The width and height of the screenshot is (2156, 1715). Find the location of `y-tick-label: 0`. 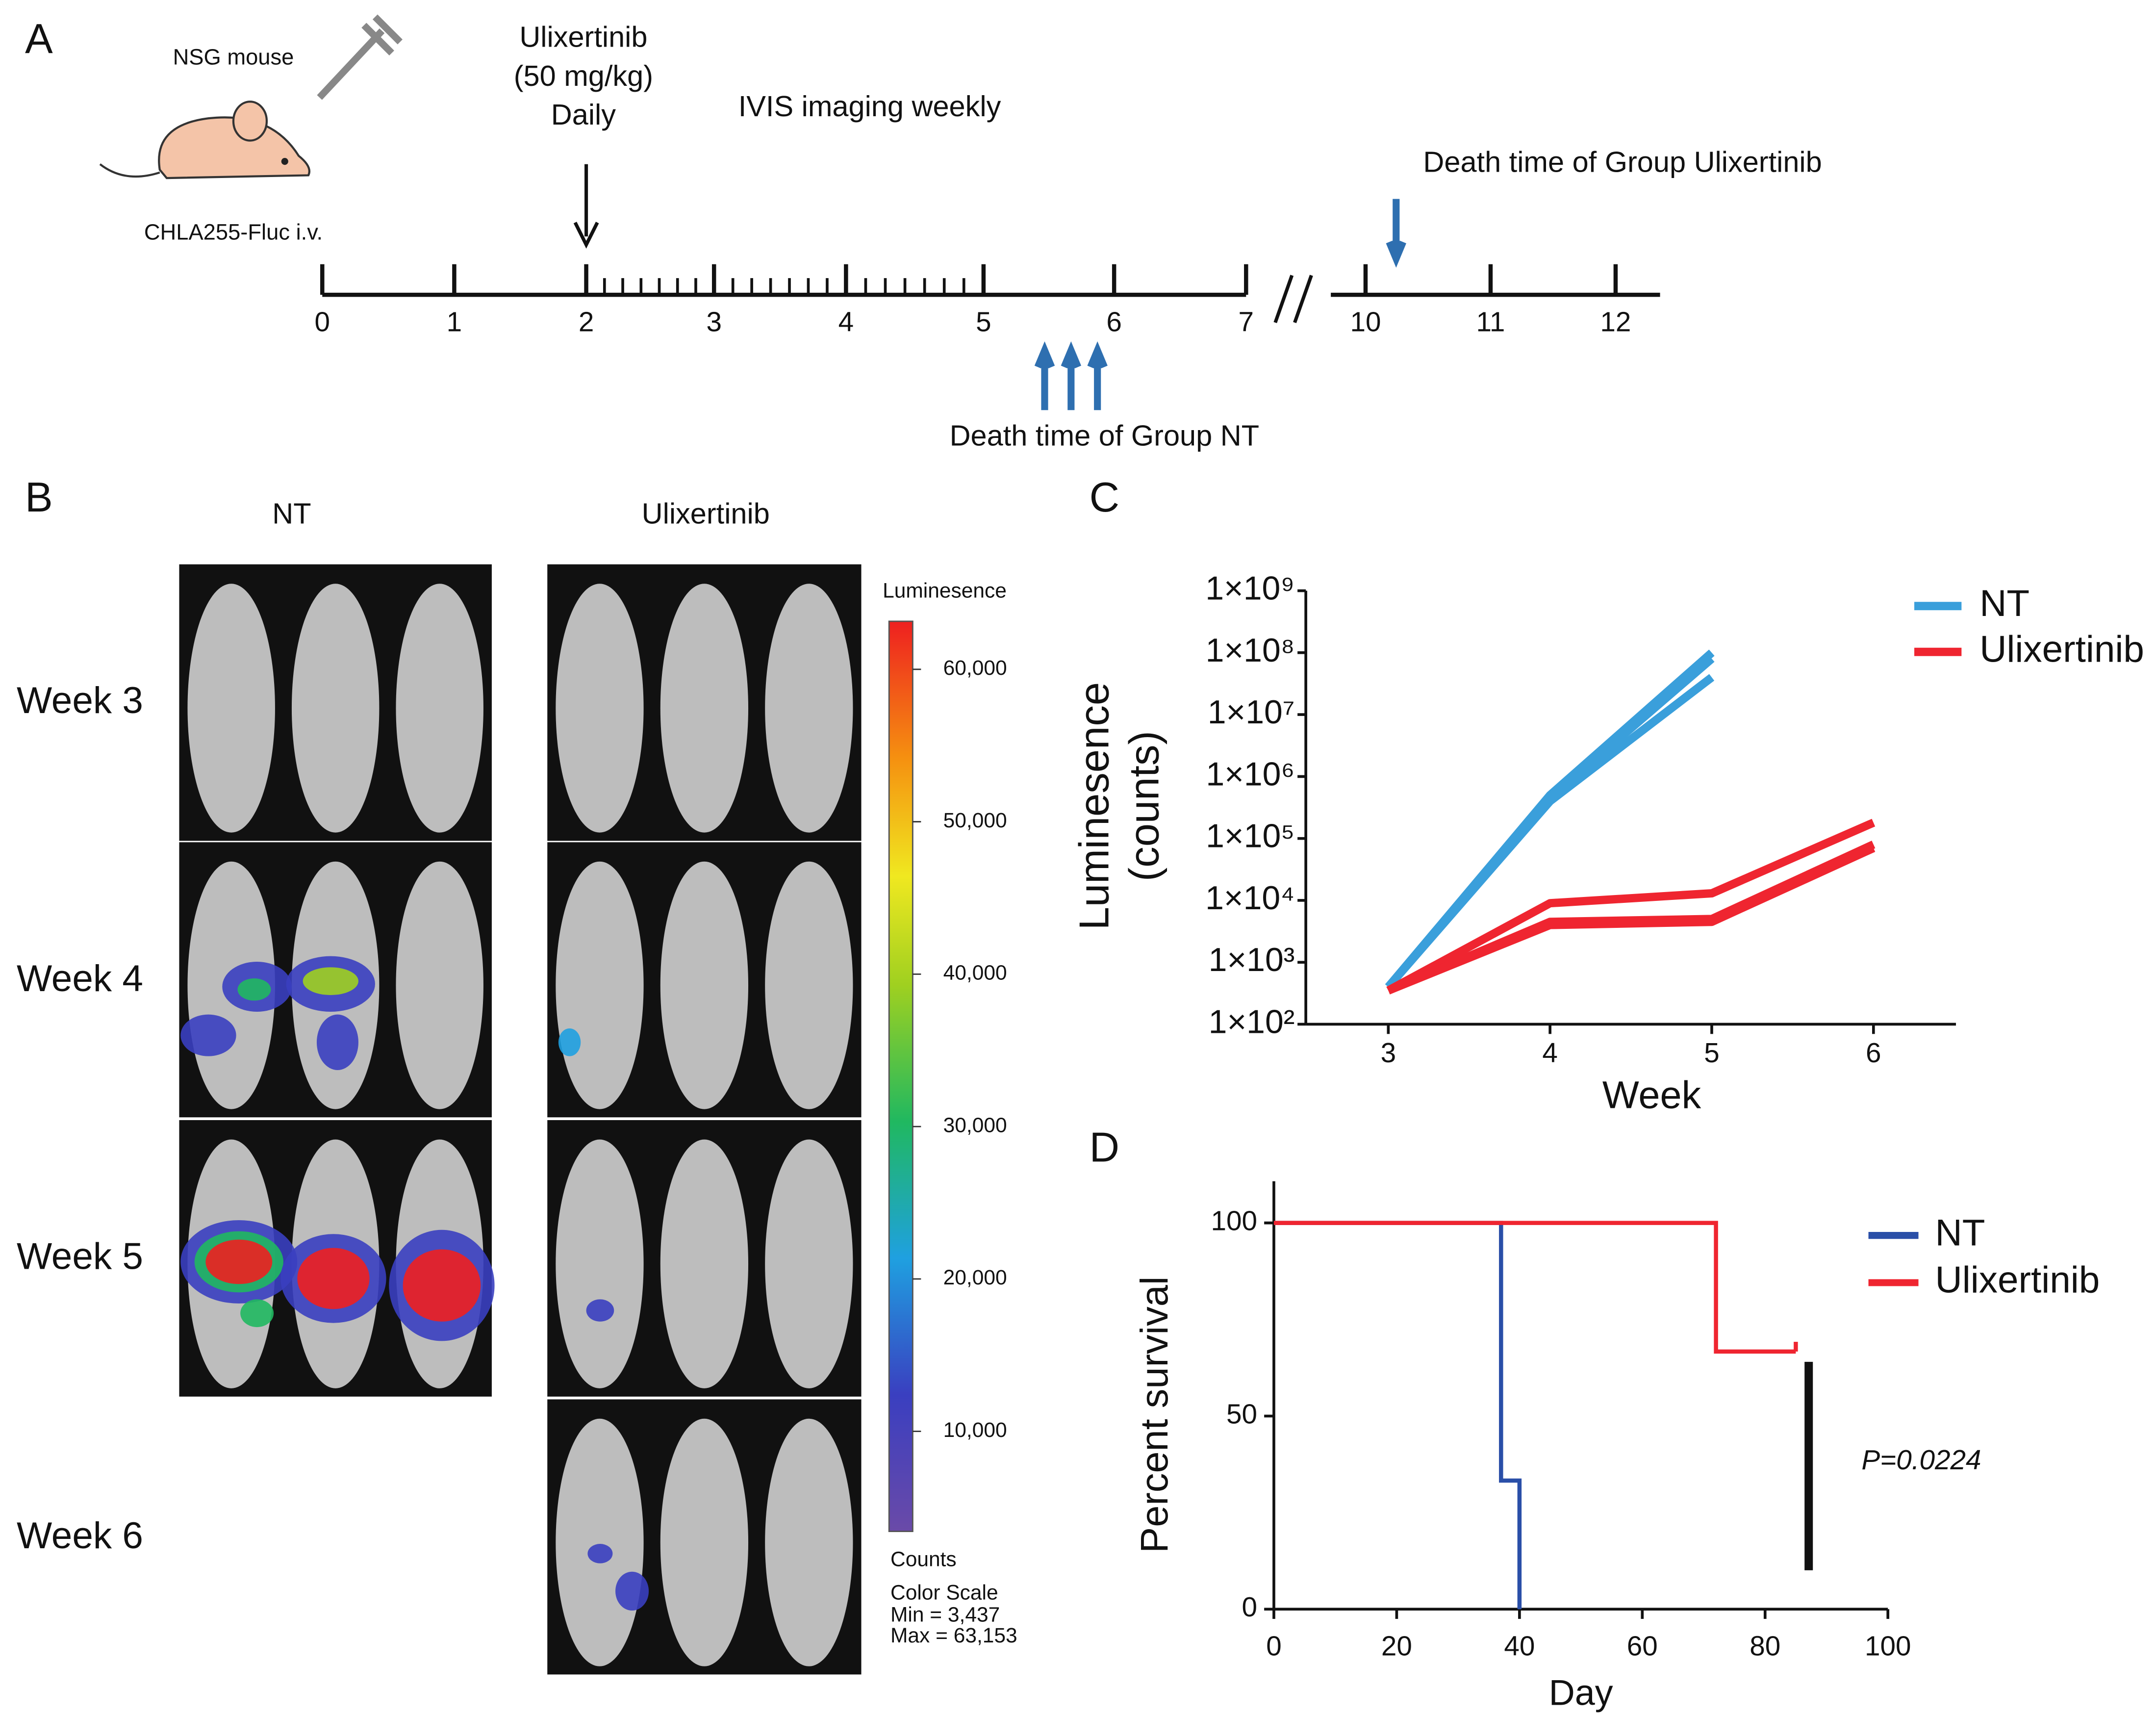

y-tick-label: 0 is located at coordinates (1250, 1607).